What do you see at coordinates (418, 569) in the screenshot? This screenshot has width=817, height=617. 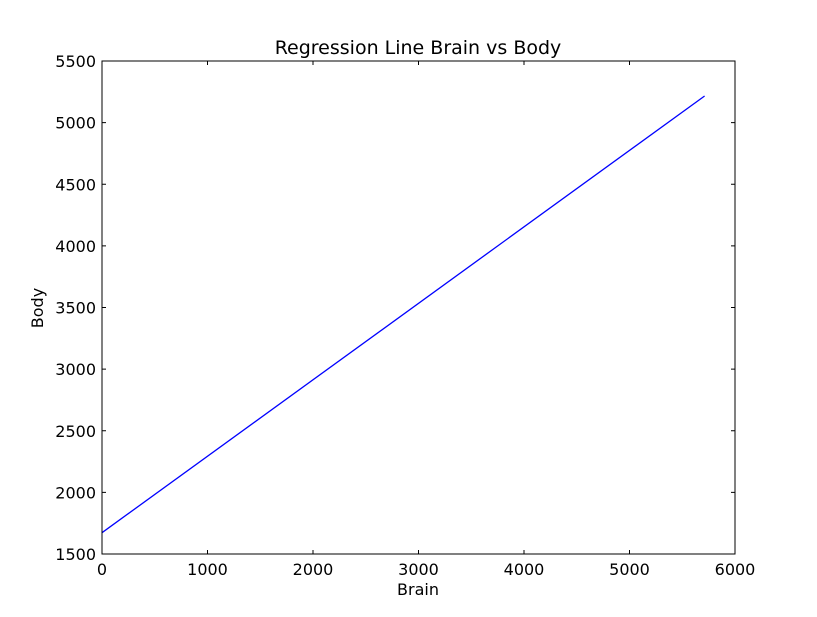 I see `x-tick-label: 3000` at bounding box center [418, 569].